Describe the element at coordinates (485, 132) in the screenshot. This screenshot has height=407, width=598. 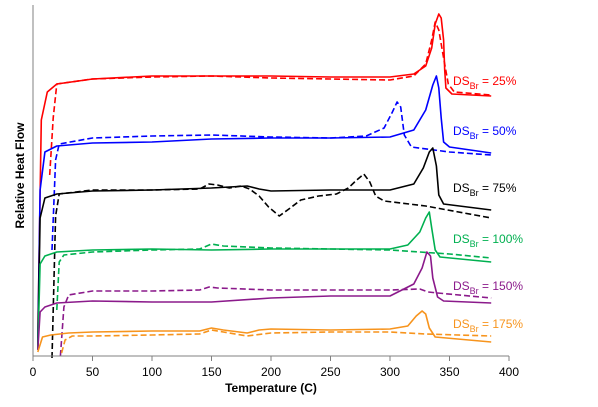
I see `series-2-label: DSBr = 50%` at that location.